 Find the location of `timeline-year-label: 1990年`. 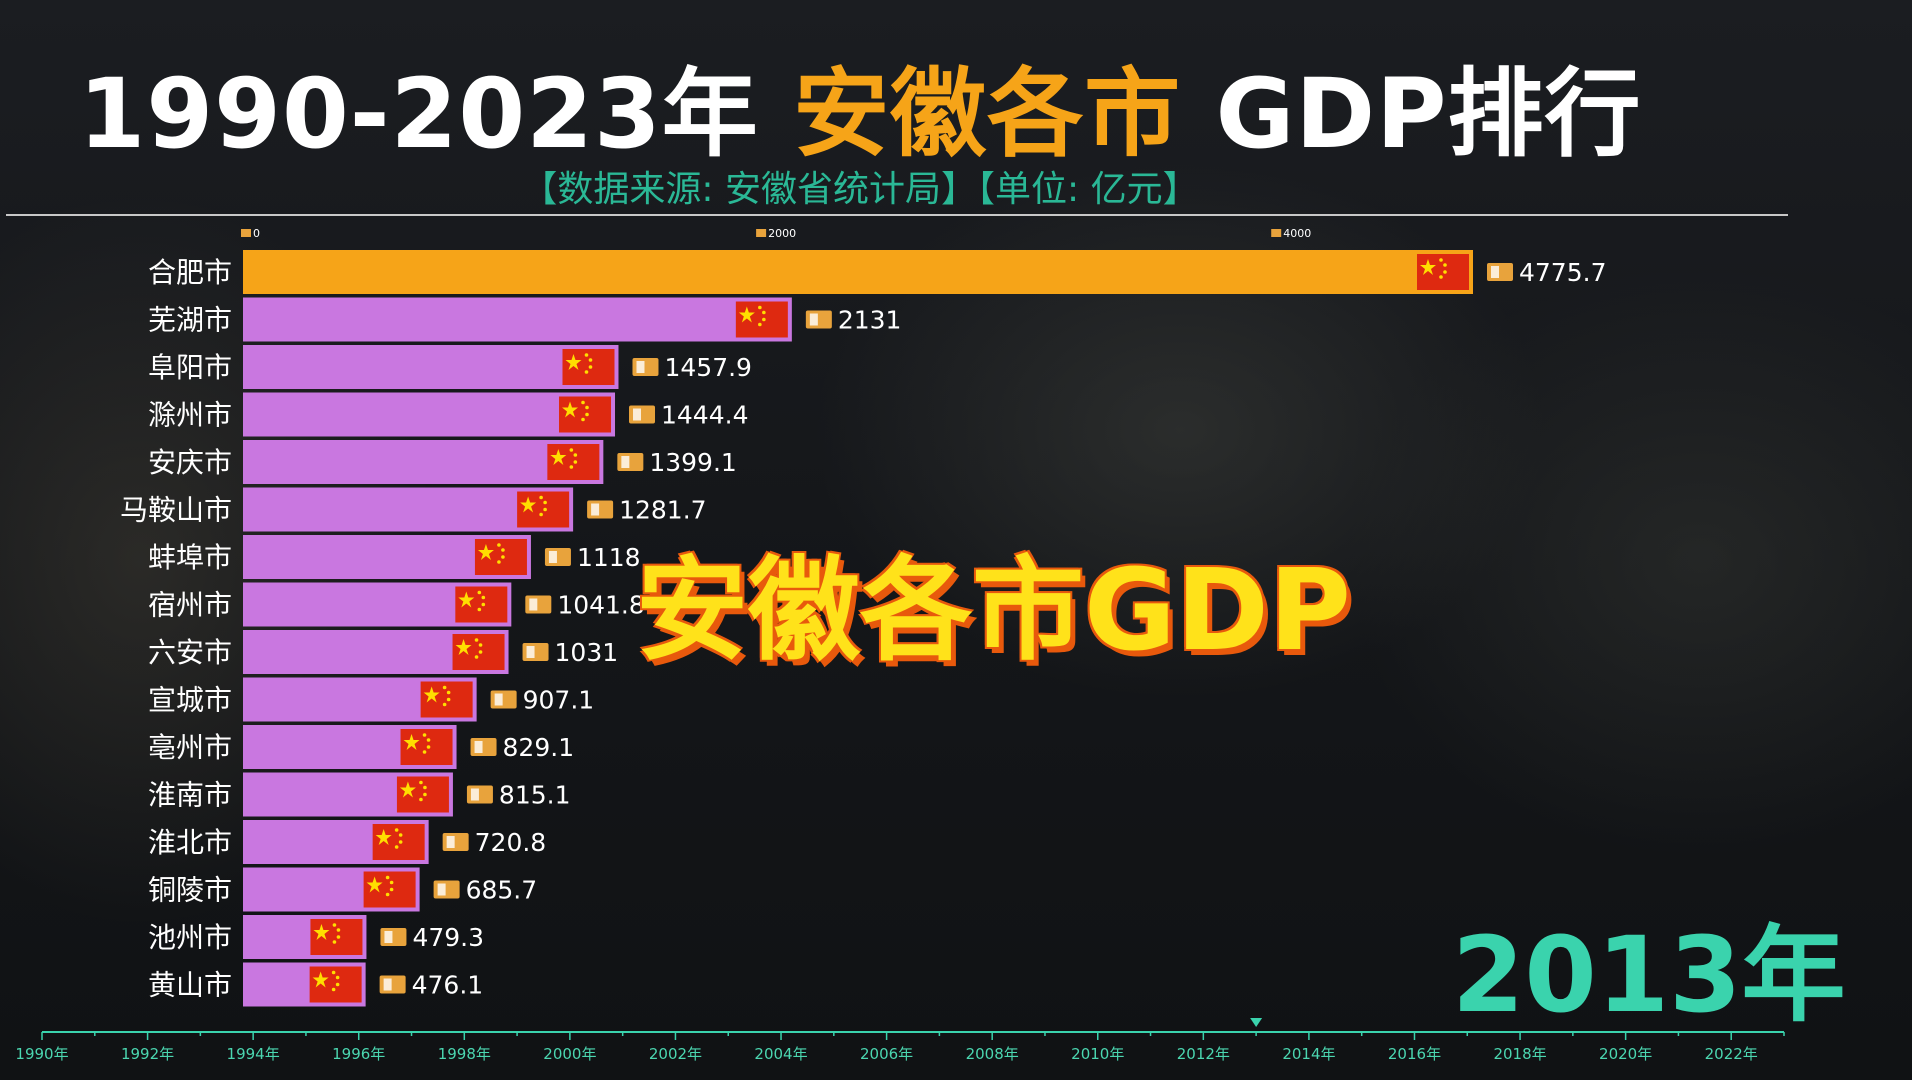

timeline-year-label: 1990年 is located at coordinates (41, 1054).